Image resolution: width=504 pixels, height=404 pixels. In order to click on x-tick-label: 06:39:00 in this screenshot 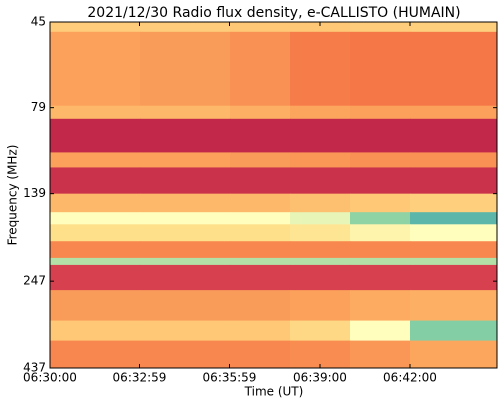, I will do `click(320, 378)`.